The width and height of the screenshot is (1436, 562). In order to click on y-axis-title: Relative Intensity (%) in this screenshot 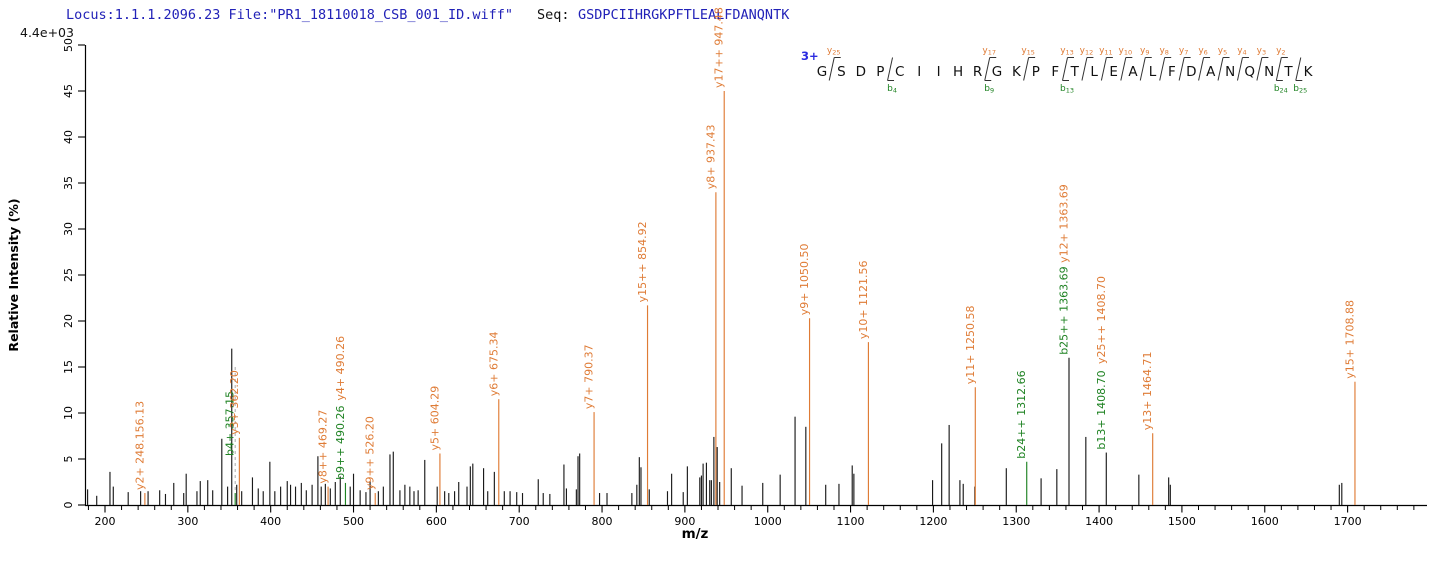, I will do `click(13, 274)`.